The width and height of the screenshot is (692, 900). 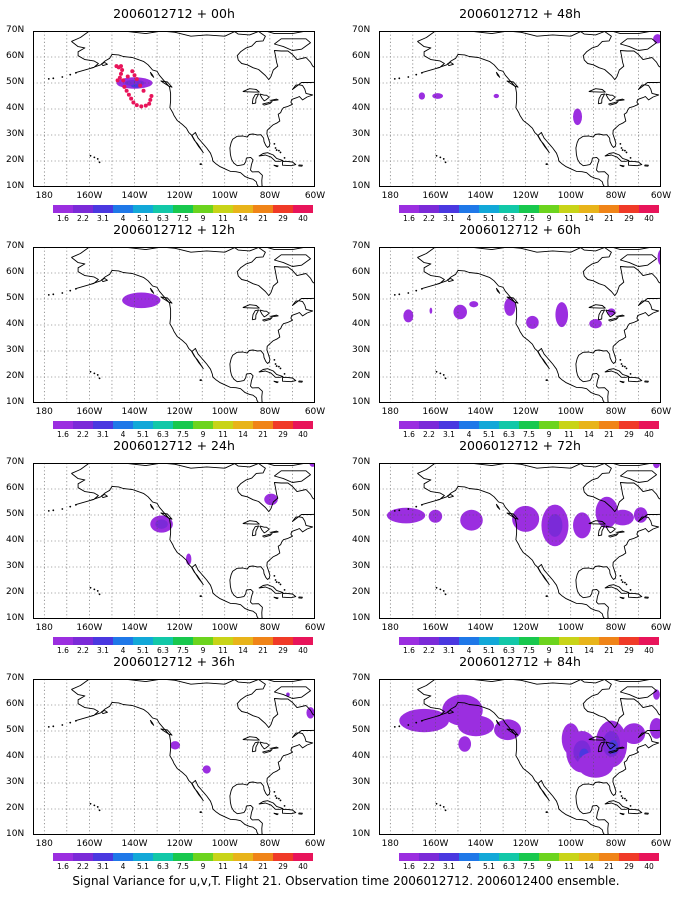 What do you see at coordinates (549, 218) in the screenshot?
I see `colorbar-label: 9` at bounding box center [549, 218].